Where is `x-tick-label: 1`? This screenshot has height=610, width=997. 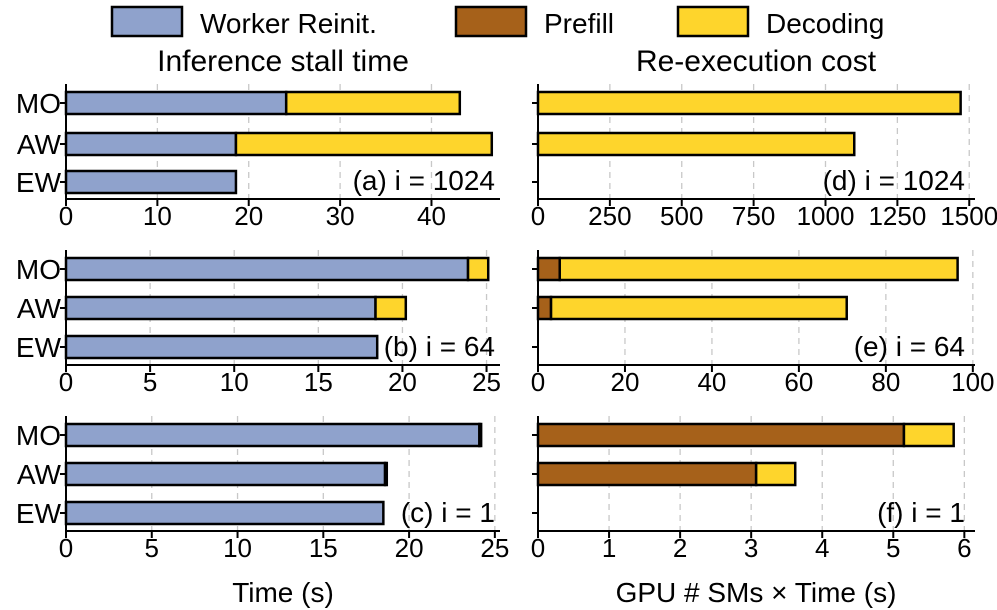
x-tick-label: 1 is located at coordinates (609, 548).